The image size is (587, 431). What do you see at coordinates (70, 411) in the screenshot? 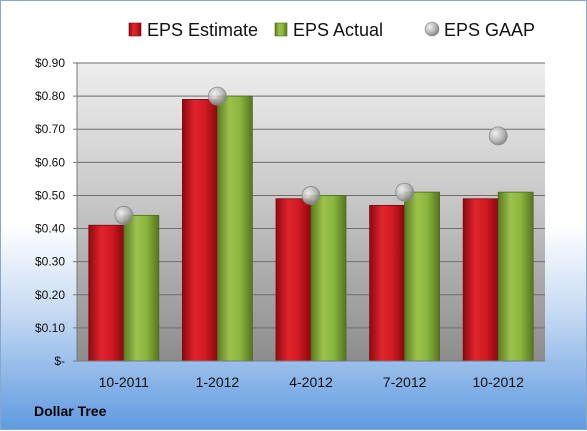
I see `company-name: Dollar Tree` at bounding box center [70, 411].